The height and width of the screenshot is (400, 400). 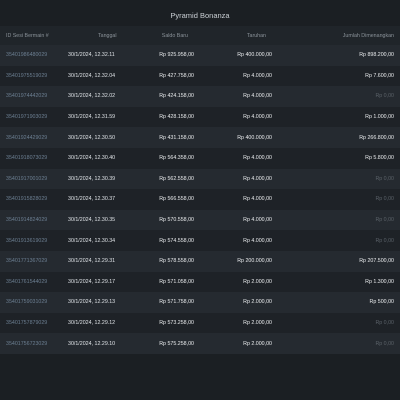 I want to click on session-id-cell: 35401913619029, so click(x=27, y=240).